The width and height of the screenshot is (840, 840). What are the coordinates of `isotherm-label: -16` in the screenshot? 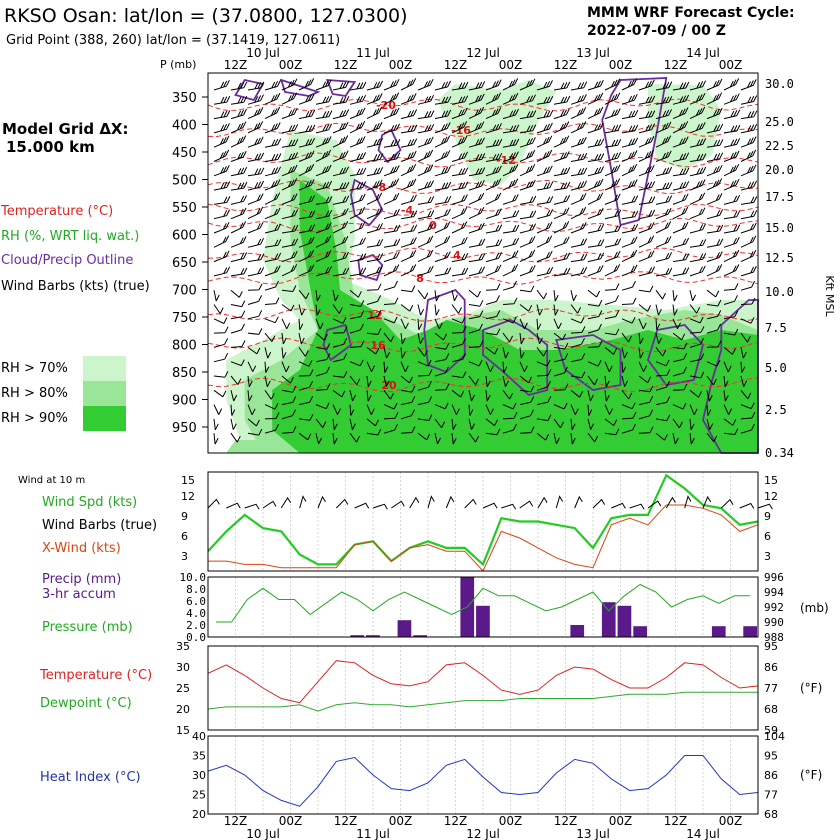 It's located at (461, 130).